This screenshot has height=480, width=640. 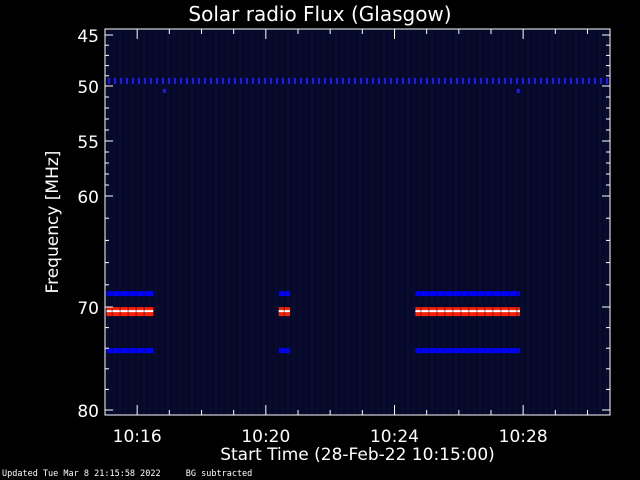 What do you see at coordinates (394, 437) in the screenshot?
I see `x-tick-label: 10:24` at bounding box center [394, 437].